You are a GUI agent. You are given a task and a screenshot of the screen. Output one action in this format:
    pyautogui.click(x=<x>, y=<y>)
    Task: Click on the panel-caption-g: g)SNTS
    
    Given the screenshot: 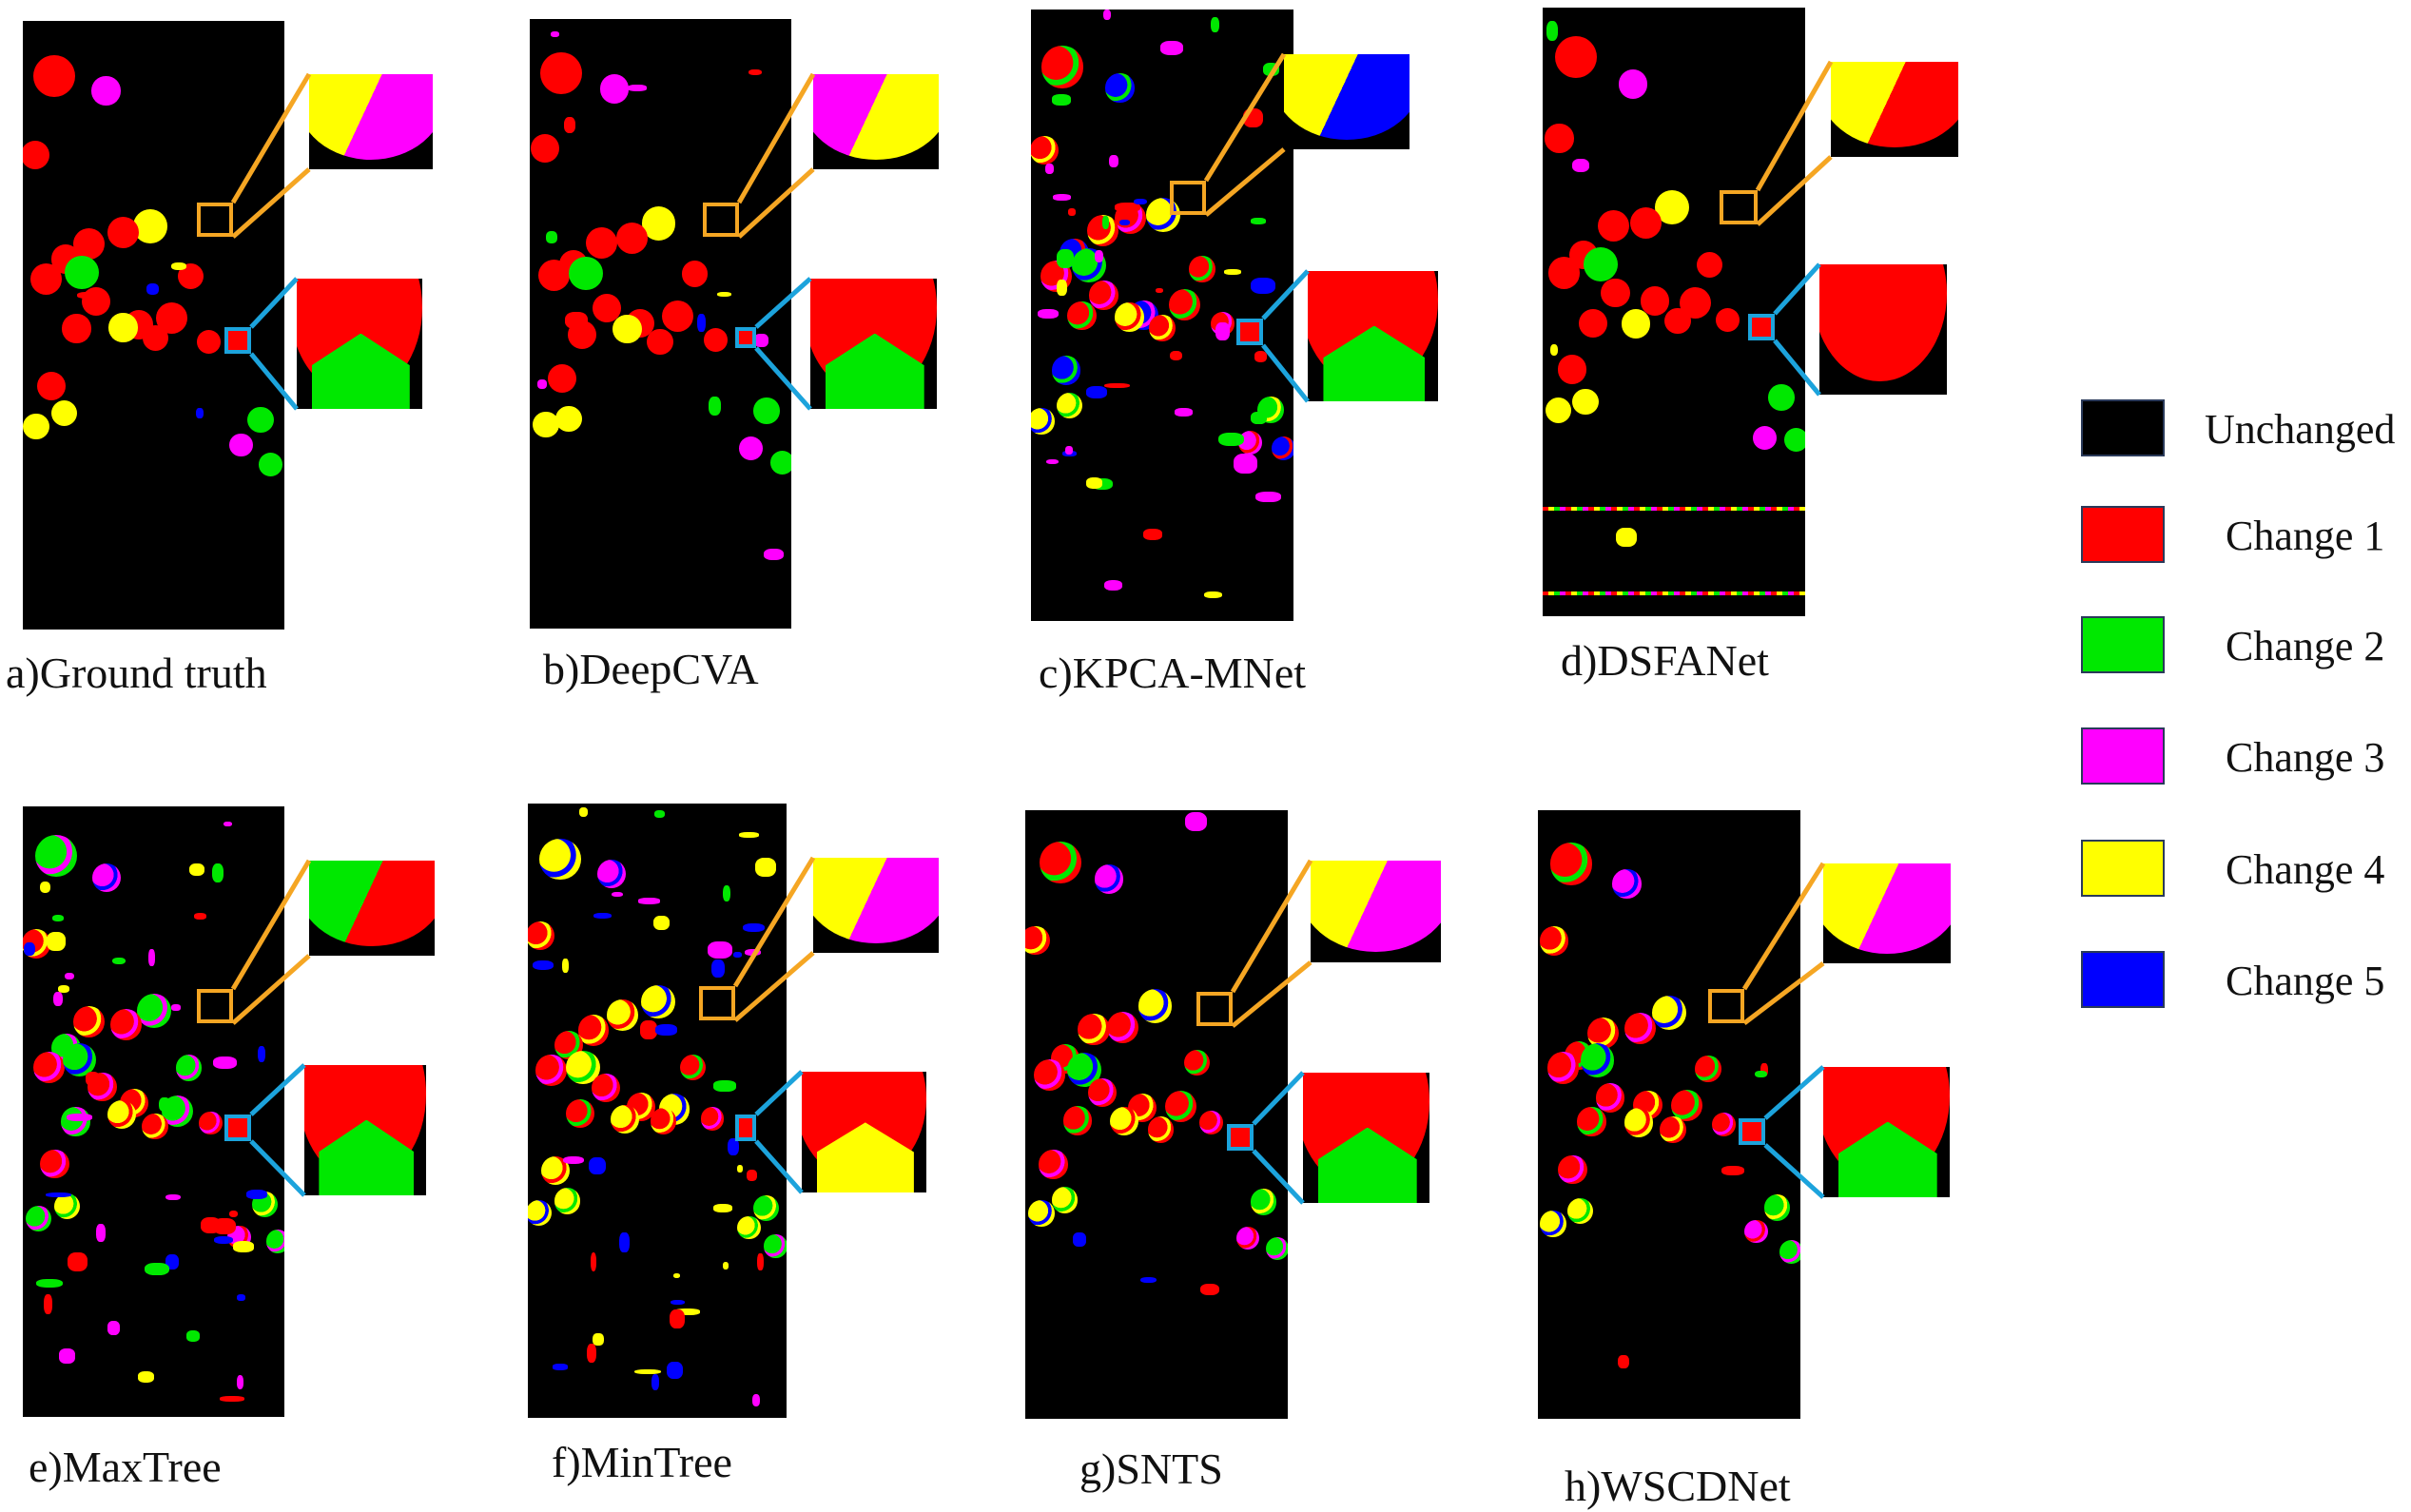 What is the action you would take?
    pyautogui.click(x=1151, y=1469)
    